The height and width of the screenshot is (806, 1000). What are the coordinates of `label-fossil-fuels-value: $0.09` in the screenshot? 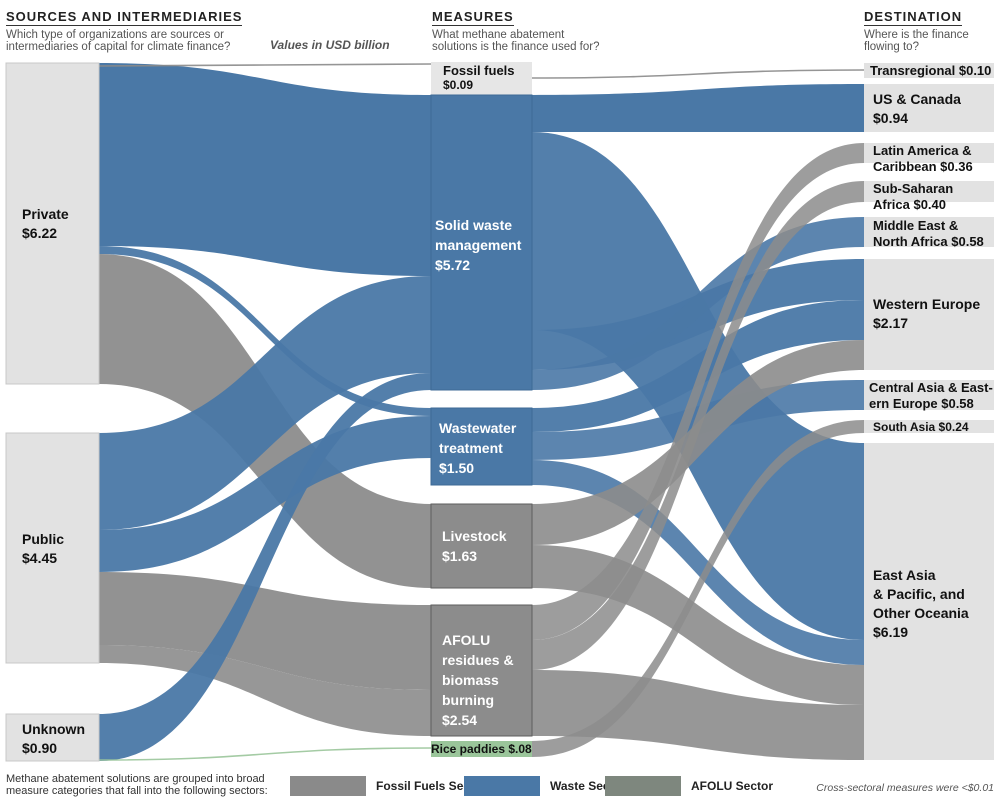 It's located at (458, 85).